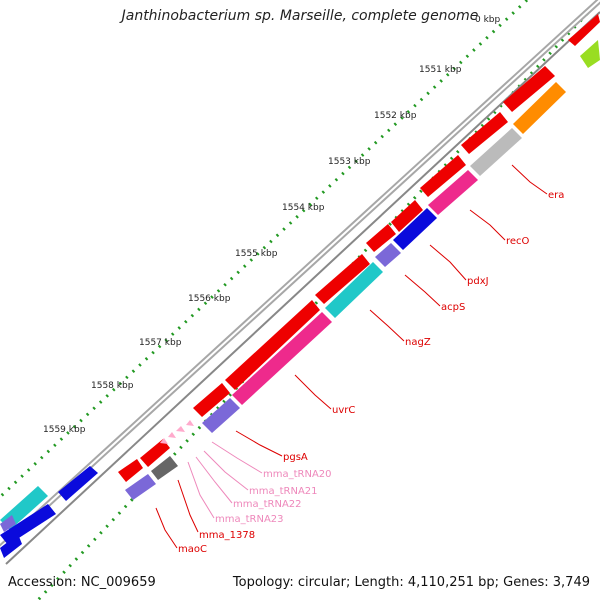  Describe the element at coordinates (556, 195) in the screenshot. I see `gene-label-era: era` at that location.